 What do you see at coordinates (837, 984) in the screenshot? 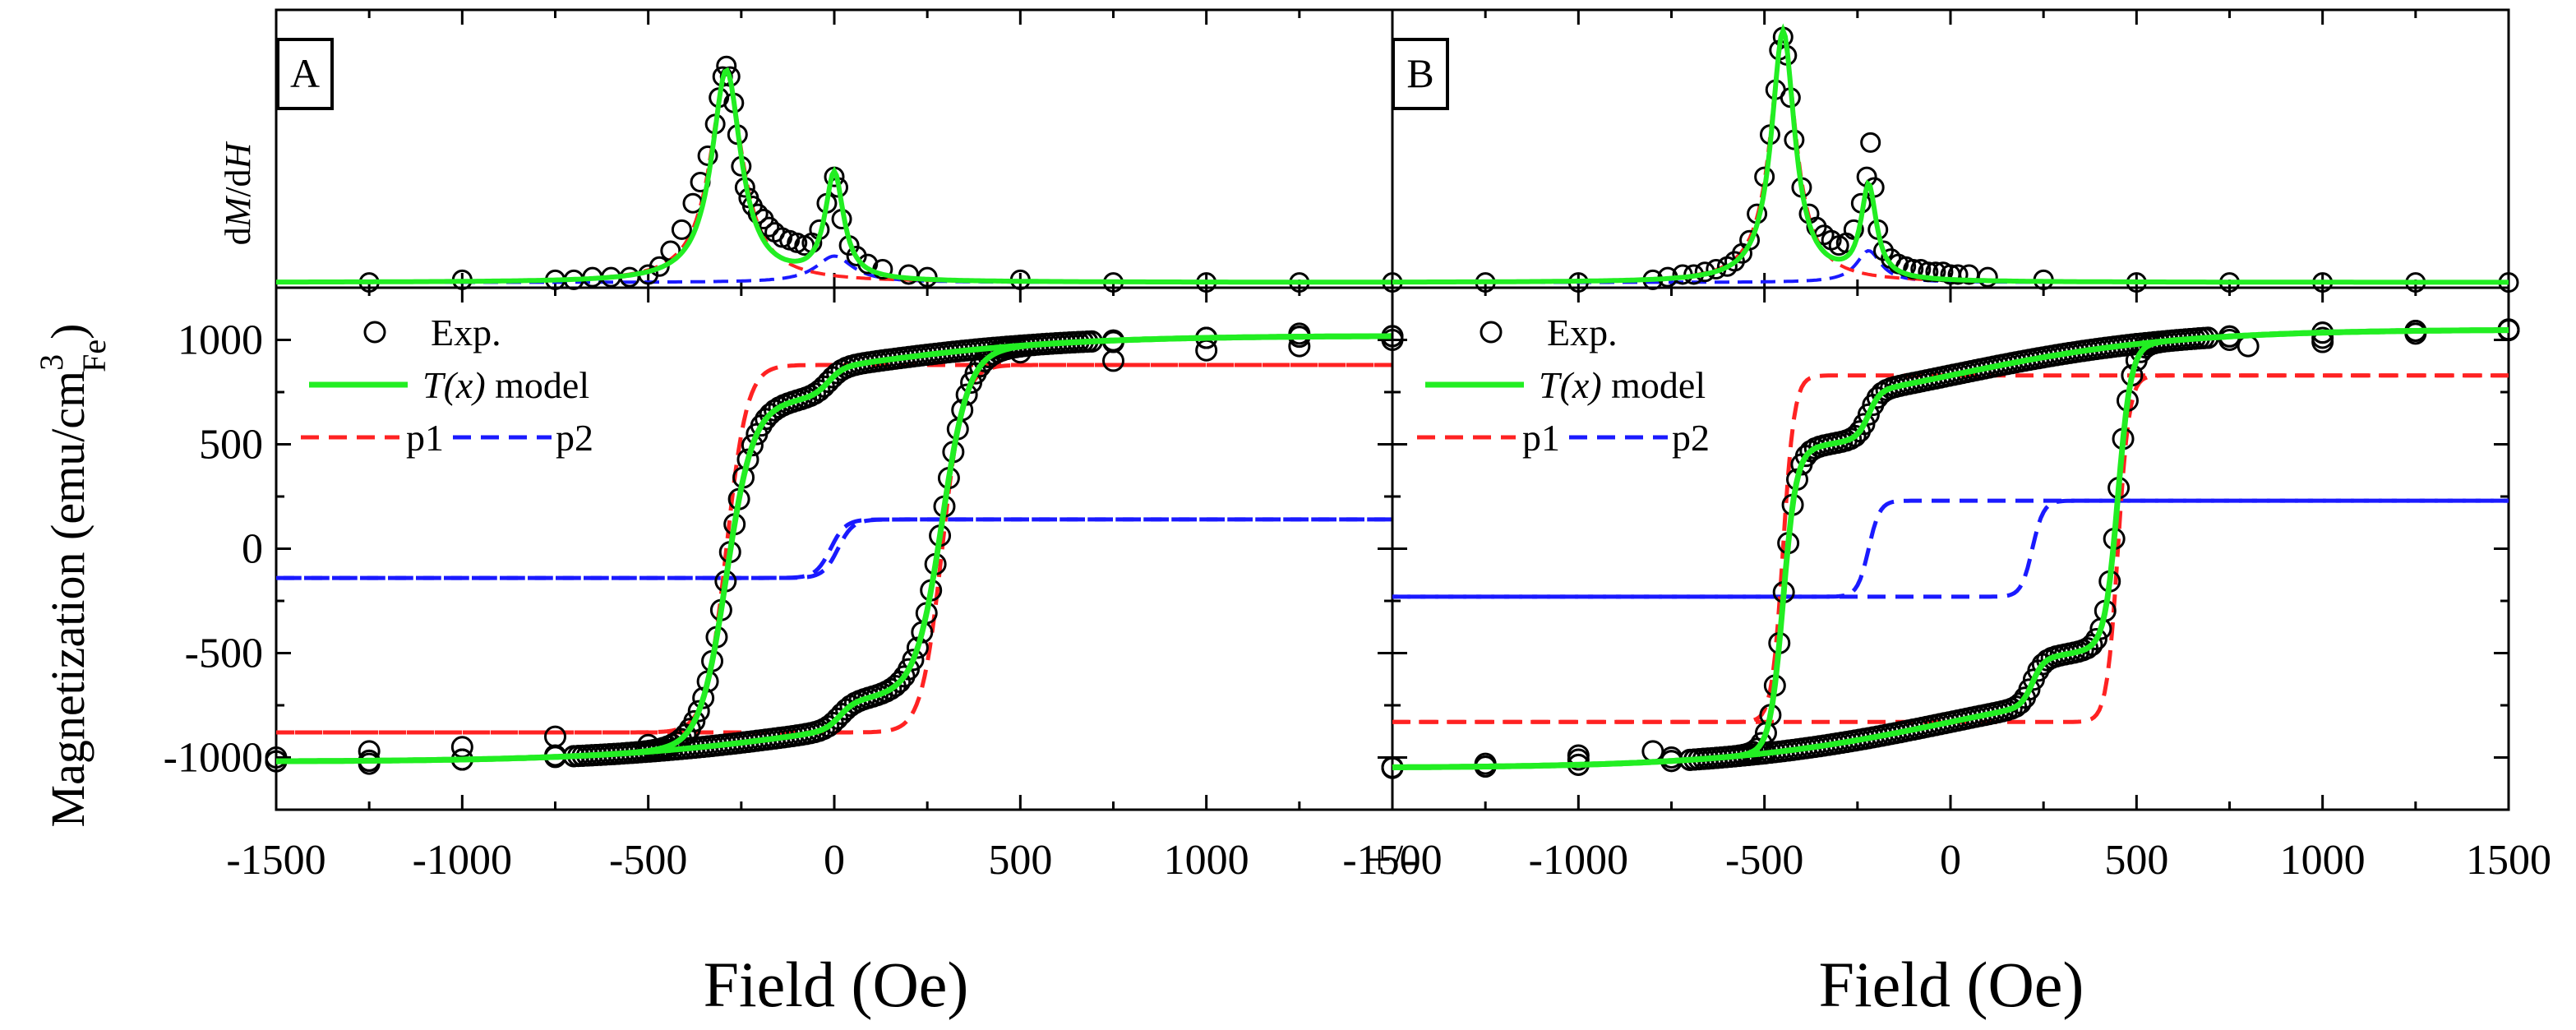
I see `x-axis-title-a: Field (Oe)` at bounding box center [837, 984].